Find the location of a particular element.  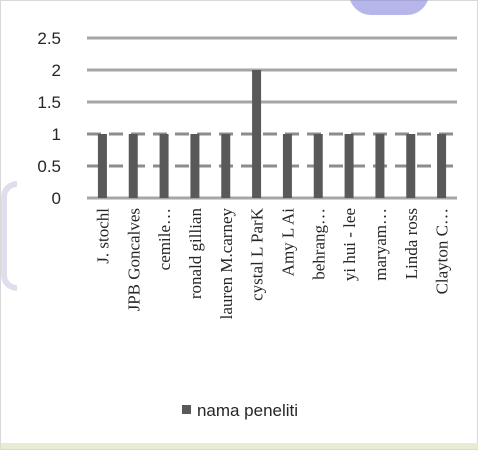

x-tick-label: Linda ross is located at coordinates (411, 243).